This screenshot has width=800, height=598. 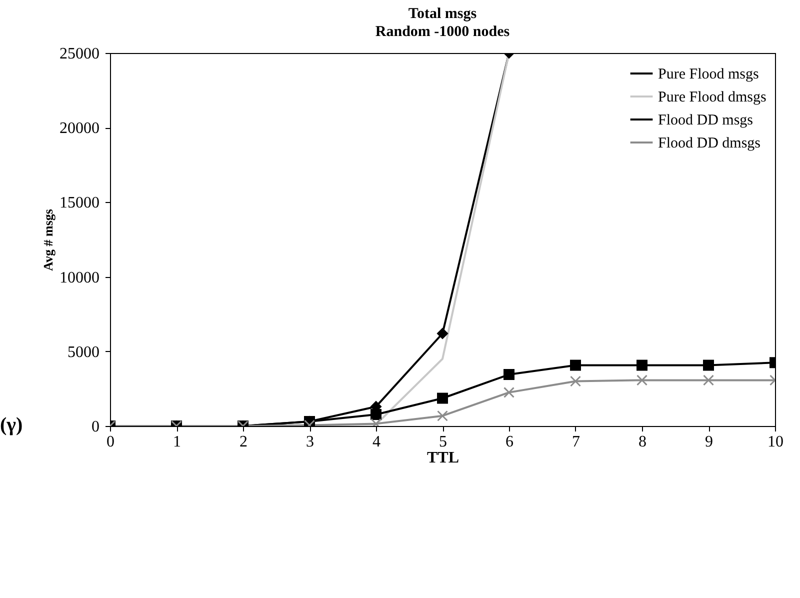 What do you see at coordinates (442, 14) in the screenshot?
I see `chart-title: Total msgs` at bounding box center [442, 14].